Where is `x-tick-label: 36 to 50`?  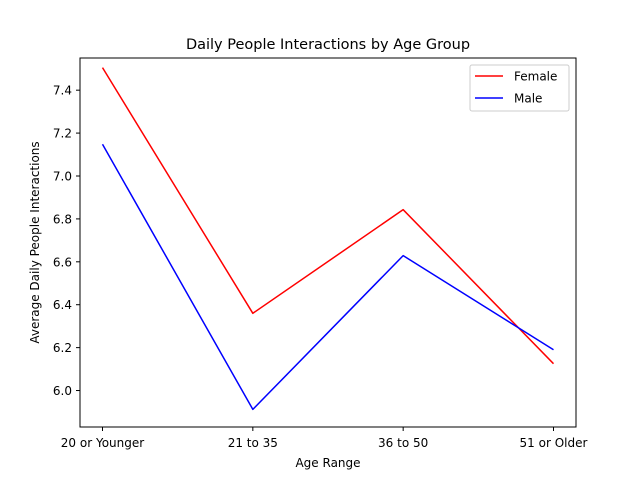 x-tick-label: 36 to 50 is located at coordinates (403, 443).